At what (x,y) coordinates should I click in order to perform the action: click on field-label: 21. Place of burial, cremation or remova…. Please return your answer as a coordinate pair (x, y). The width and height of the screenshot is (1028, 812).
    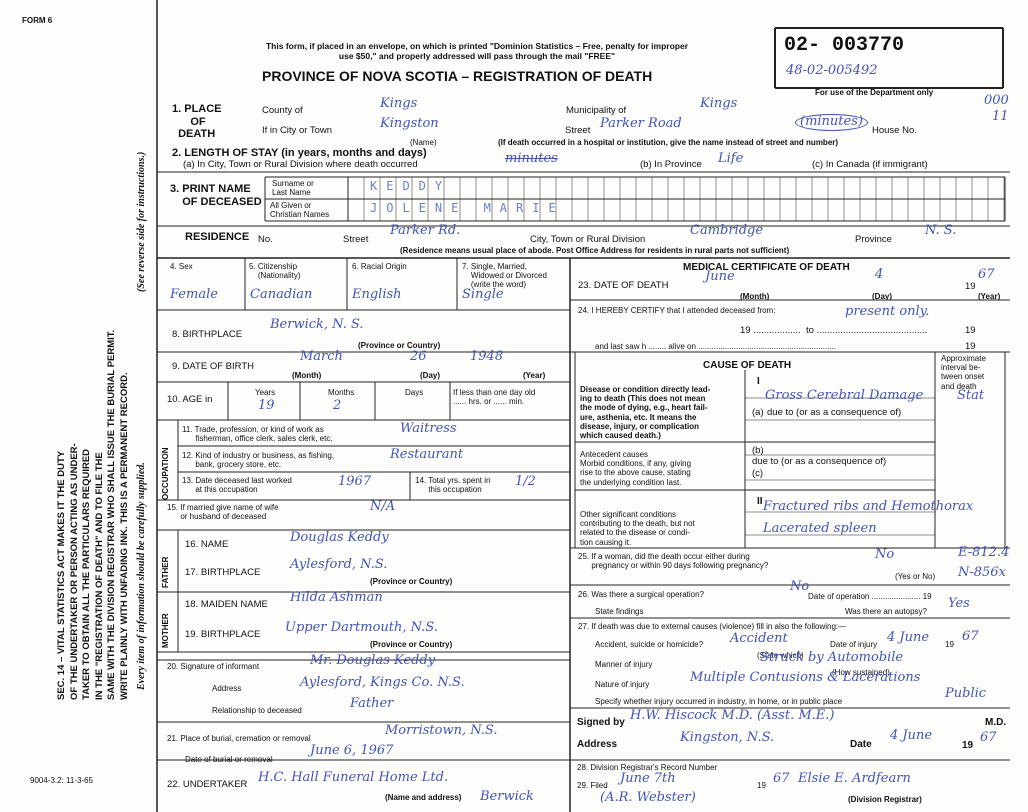
    Looking at the image, I should click on (239, 738).